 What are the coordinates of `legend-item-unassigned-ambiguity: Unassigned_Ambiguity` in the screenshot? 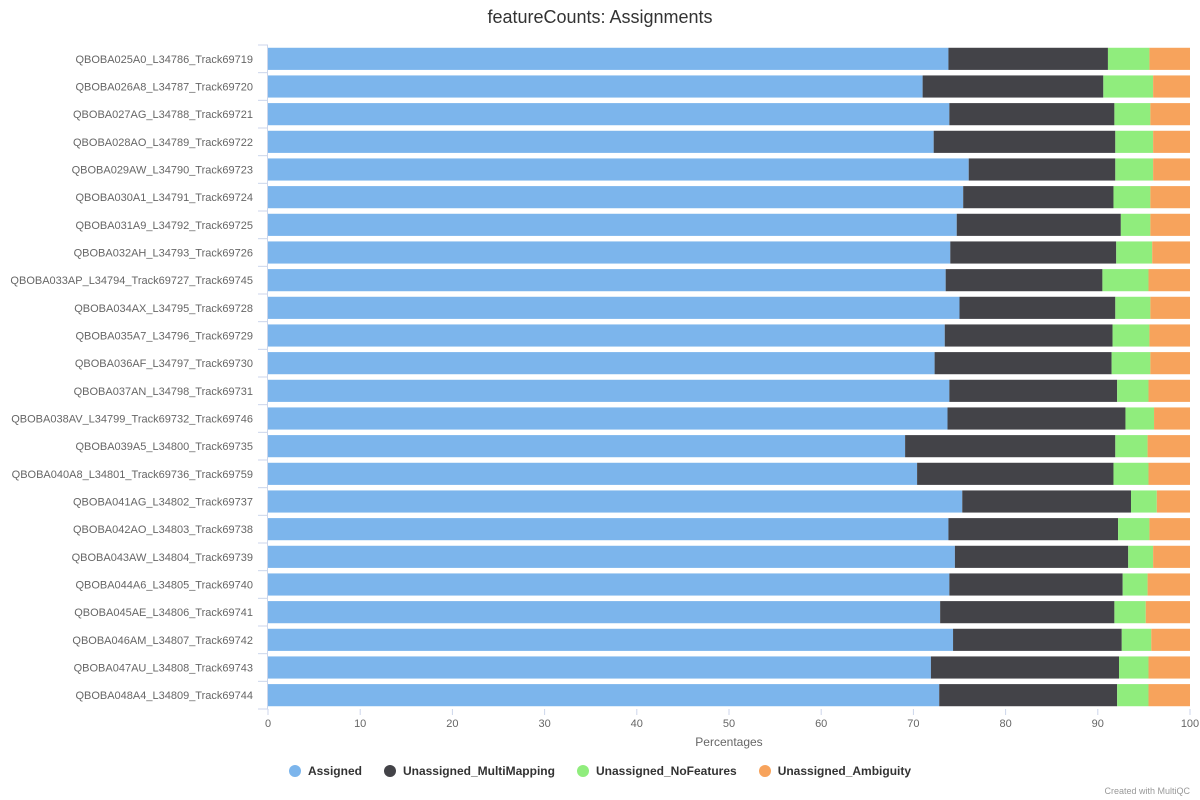 It's located at (834, 771).